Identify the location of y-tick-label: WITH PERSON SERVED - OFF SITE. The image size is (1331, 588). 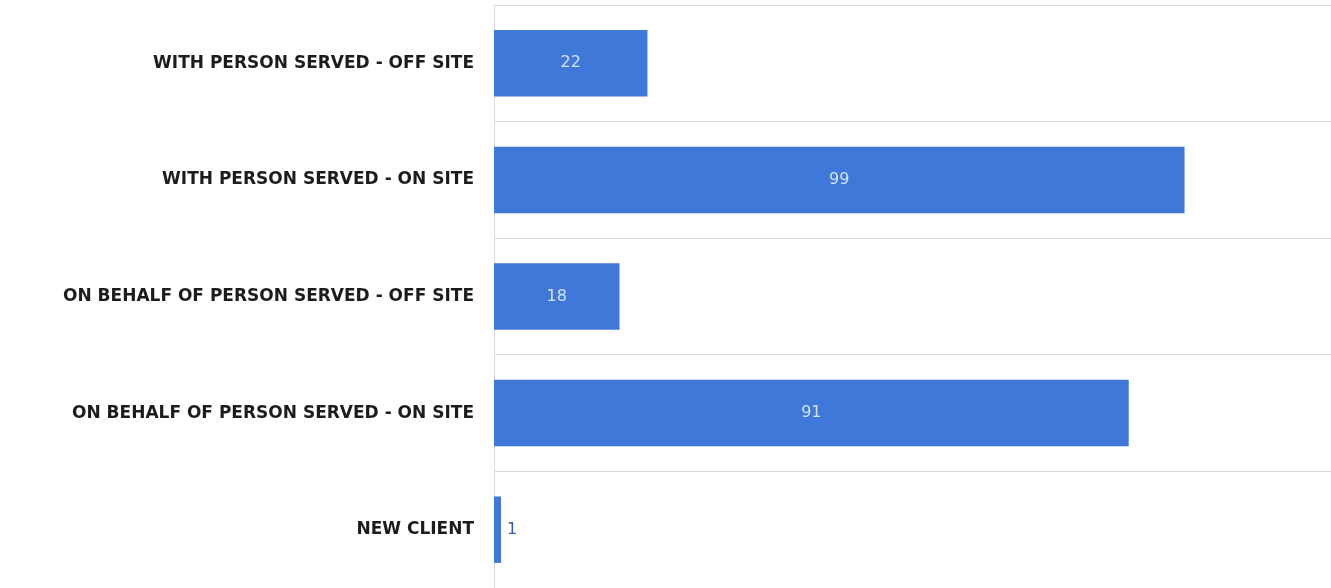
(313, 61).